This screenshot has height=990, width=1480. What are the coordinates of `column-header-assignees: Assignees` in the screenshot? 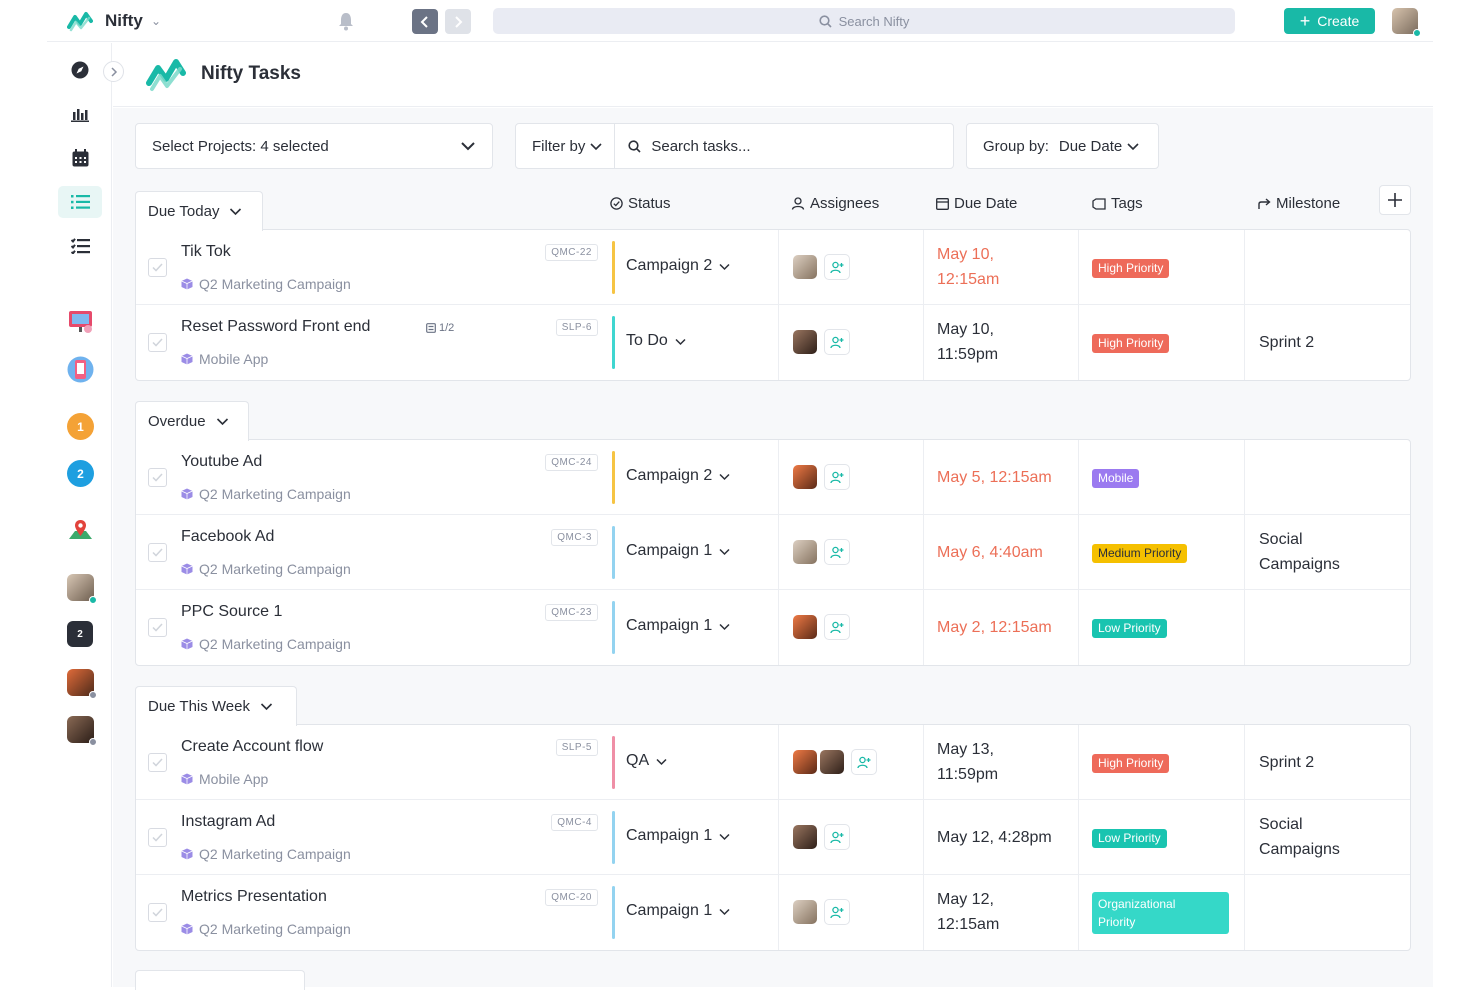 It's located at (835, 203).